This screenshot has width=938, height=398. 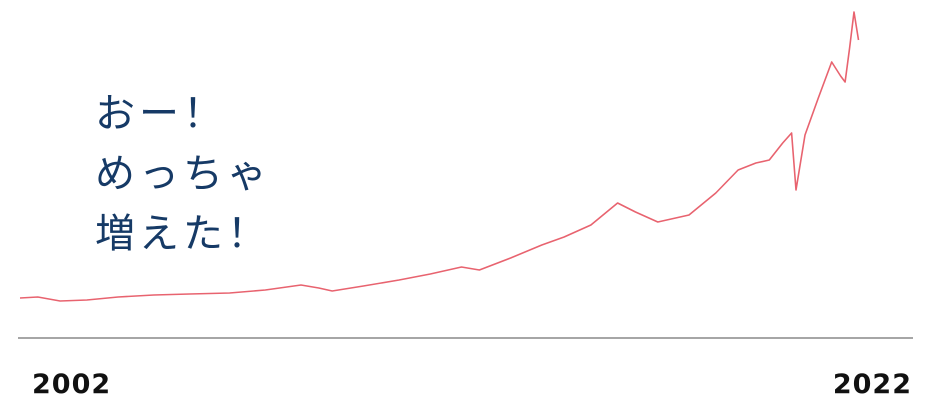 I want to click on annotation: おー！, so click(x=161, y=114).